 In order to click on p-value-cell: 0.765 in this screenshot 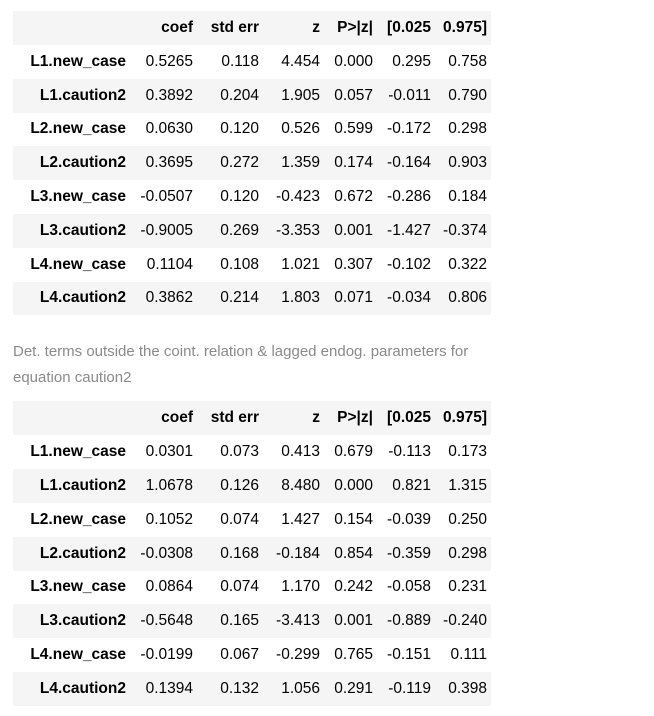, I will do `click(353, 655)`.